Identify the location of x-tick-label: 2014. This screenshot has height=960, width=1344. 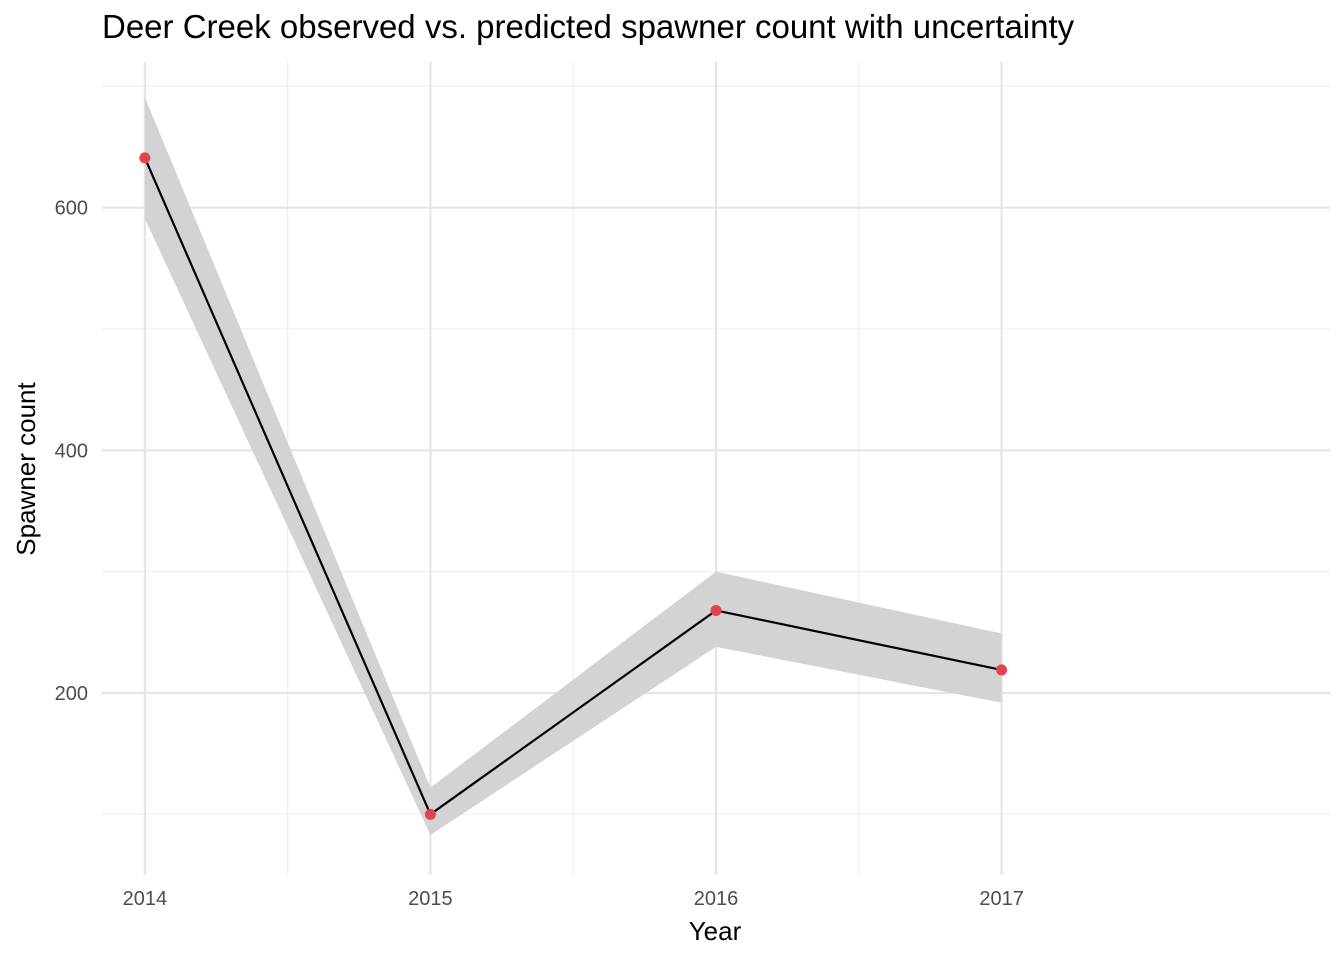
(145, 899).